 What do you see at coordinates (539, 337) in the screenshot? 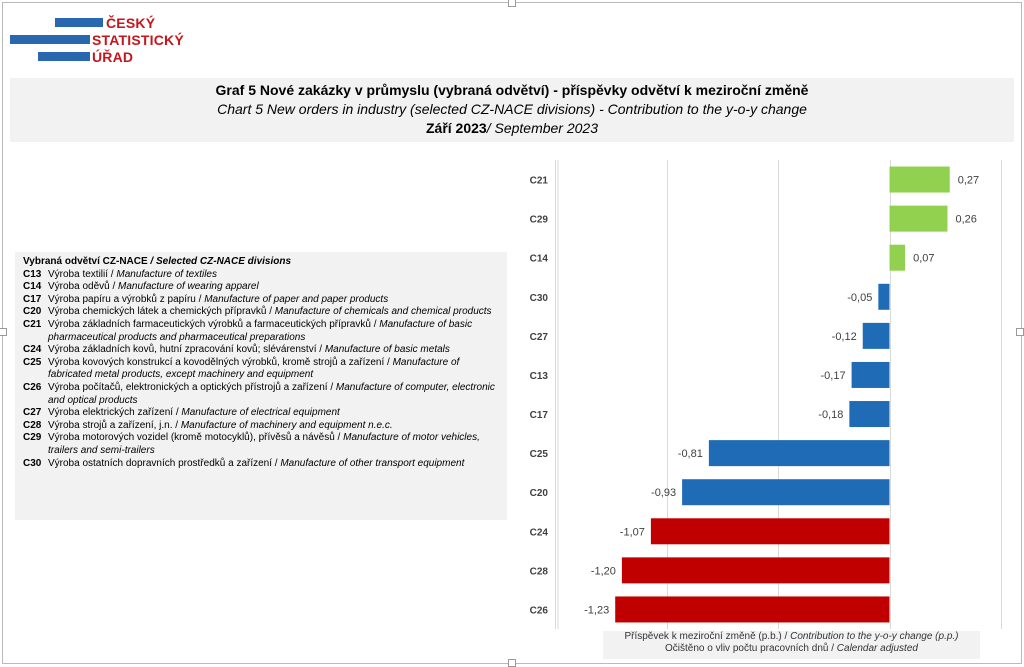
I see `category-label-c27: C27` at bounding box center [539, 337].